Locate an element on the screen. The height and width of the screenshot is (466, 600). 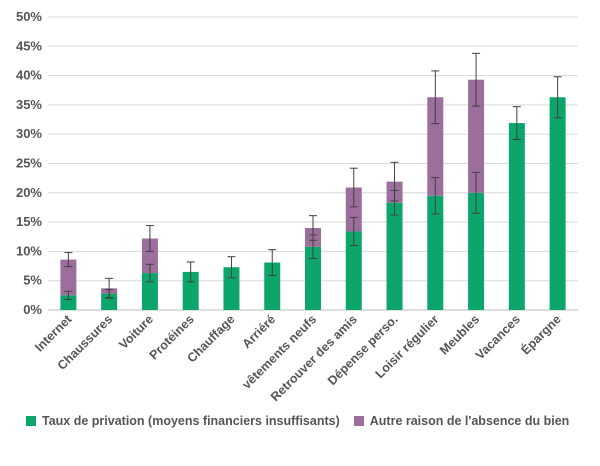
y-tick-label: 10% is located at coordinates (29, 250).